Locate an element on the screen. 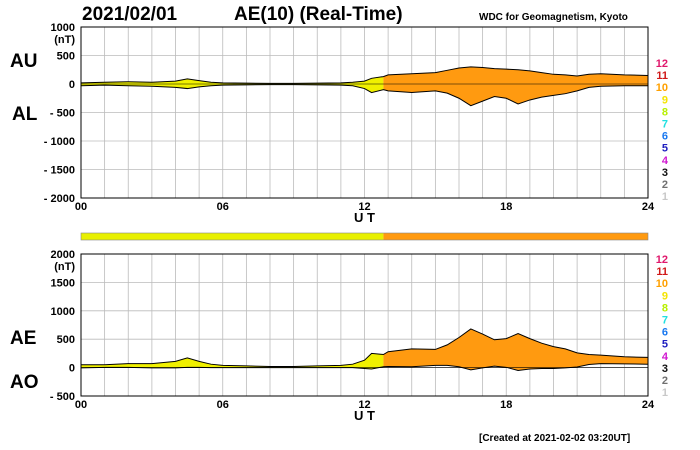 The height and width of the screenshot is (450, 700). legend-lower-item: 6 is located at coordinates (665, 333).